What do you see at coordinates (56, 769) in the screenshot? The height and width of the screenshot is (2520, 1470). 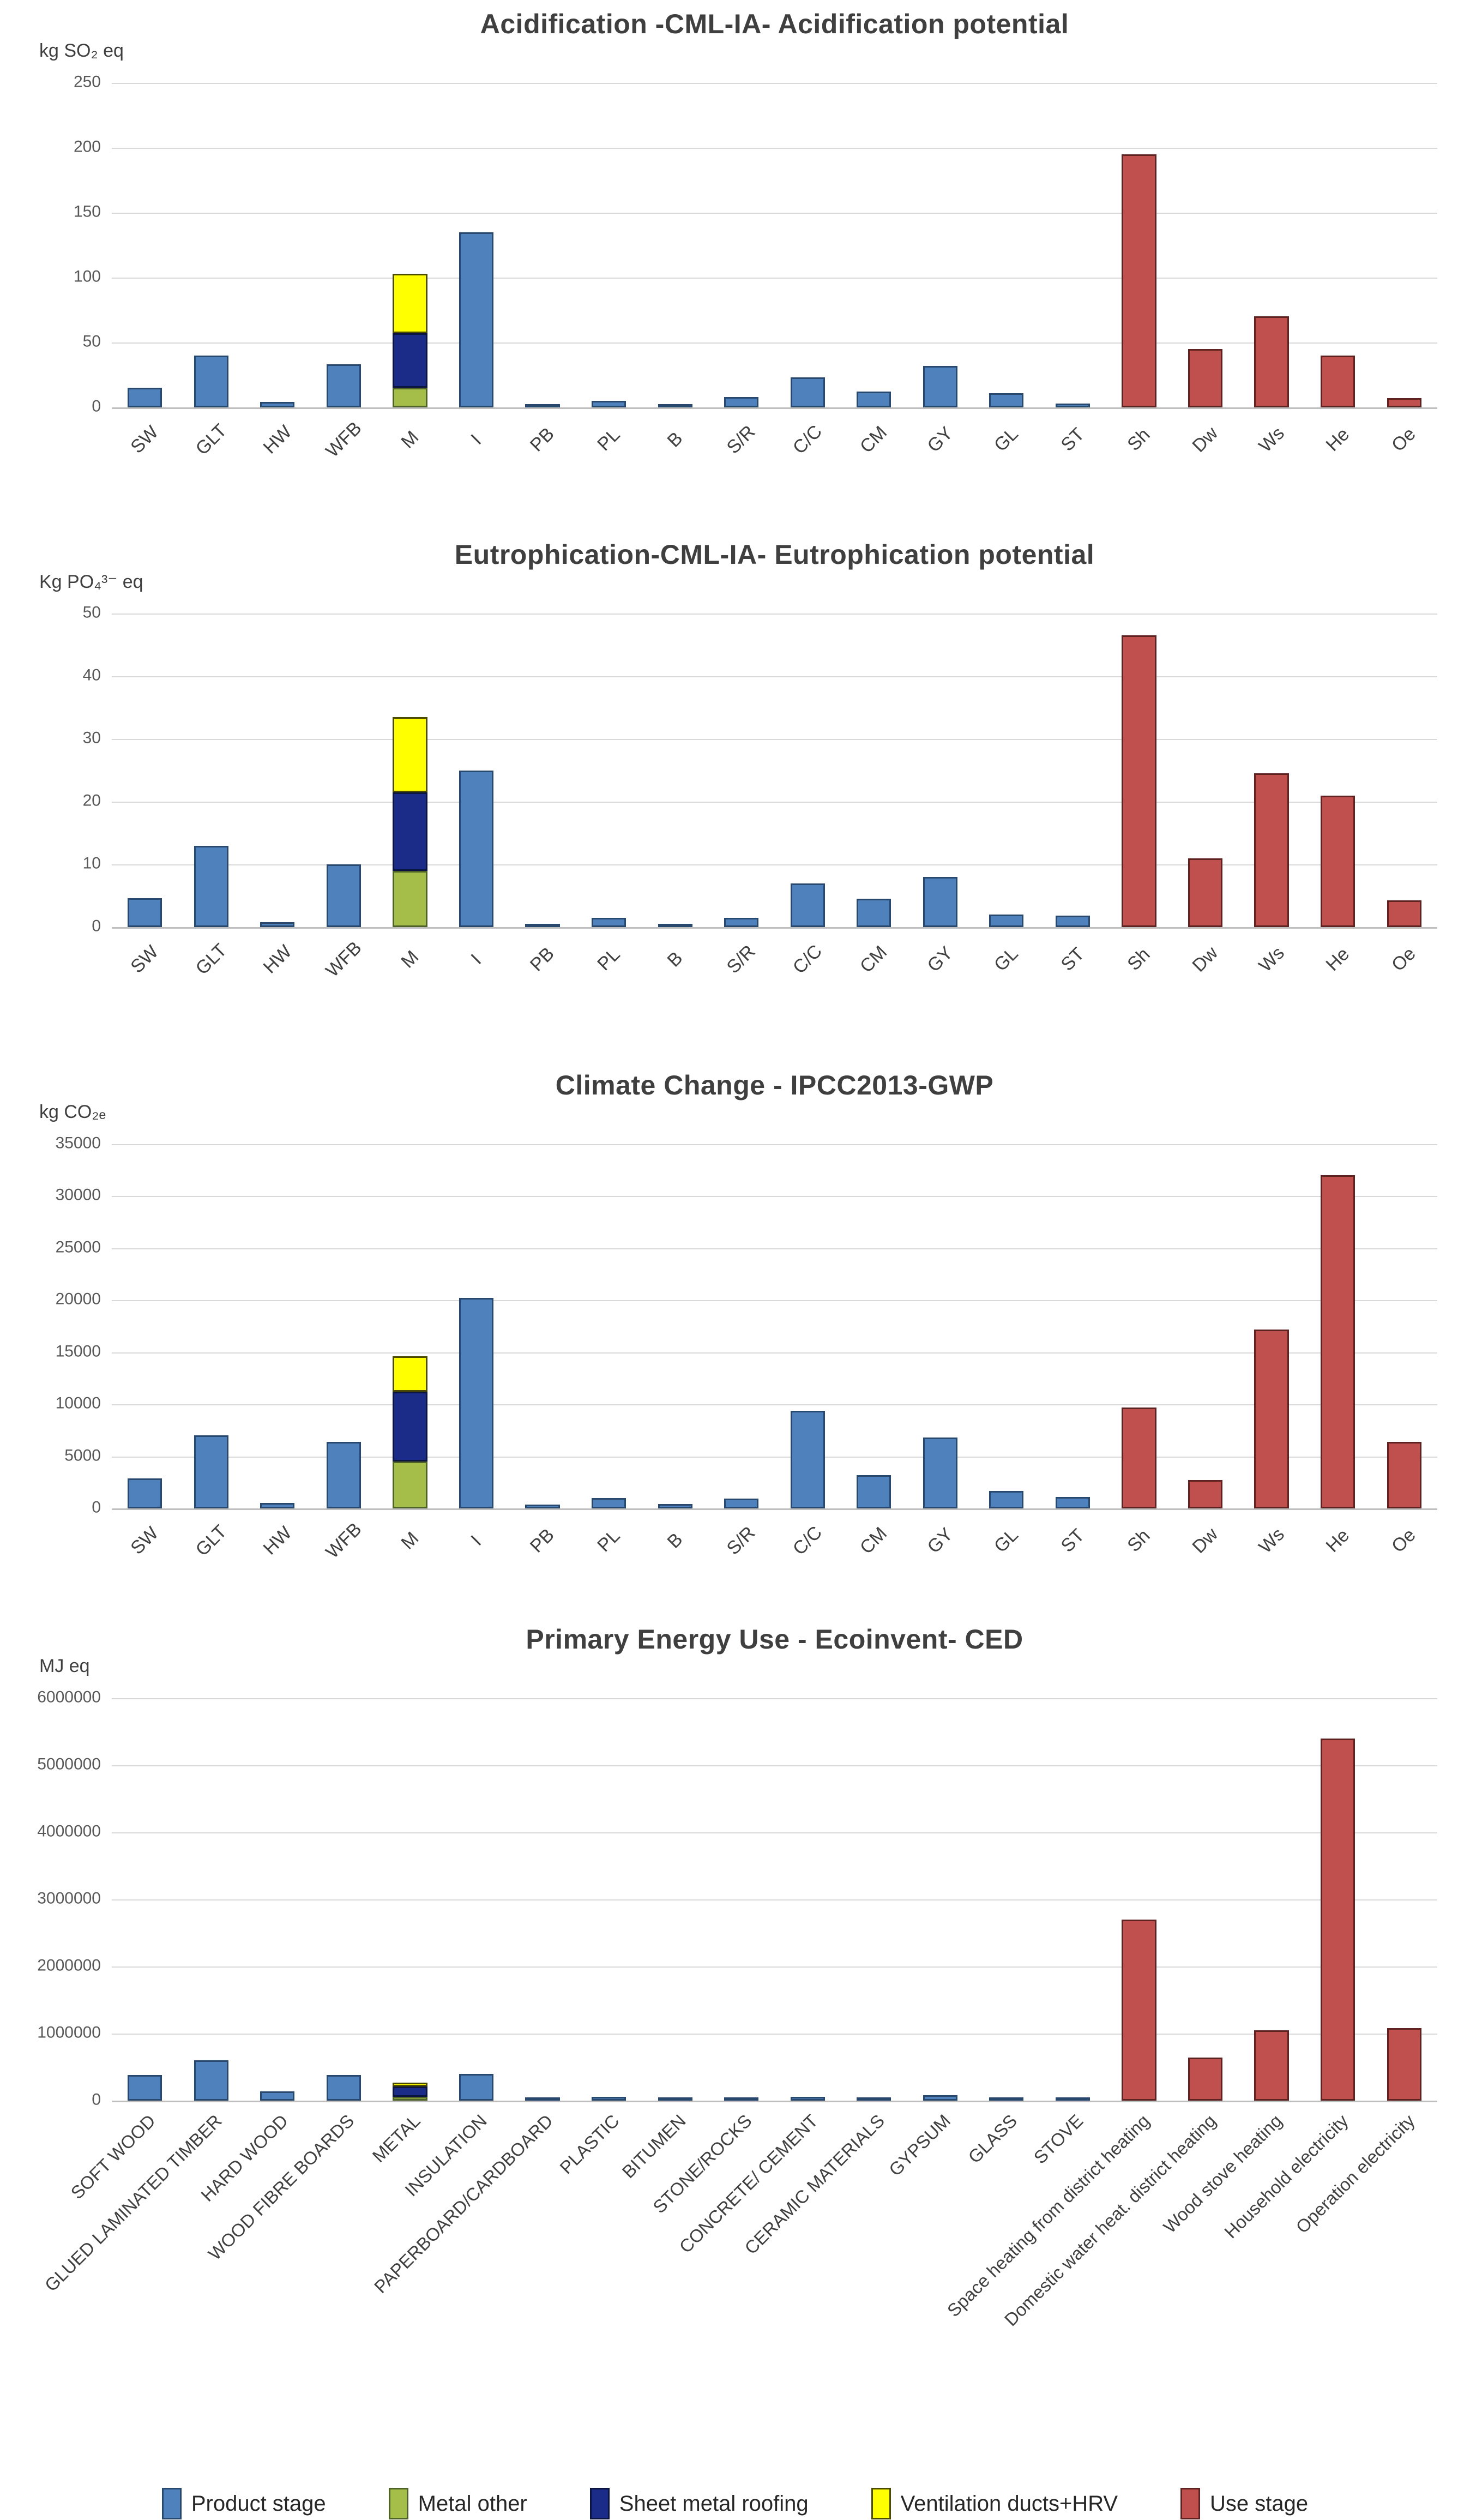 I see `y-axis: 50 40 30 20 10 0` at bounding box center [56, 769].